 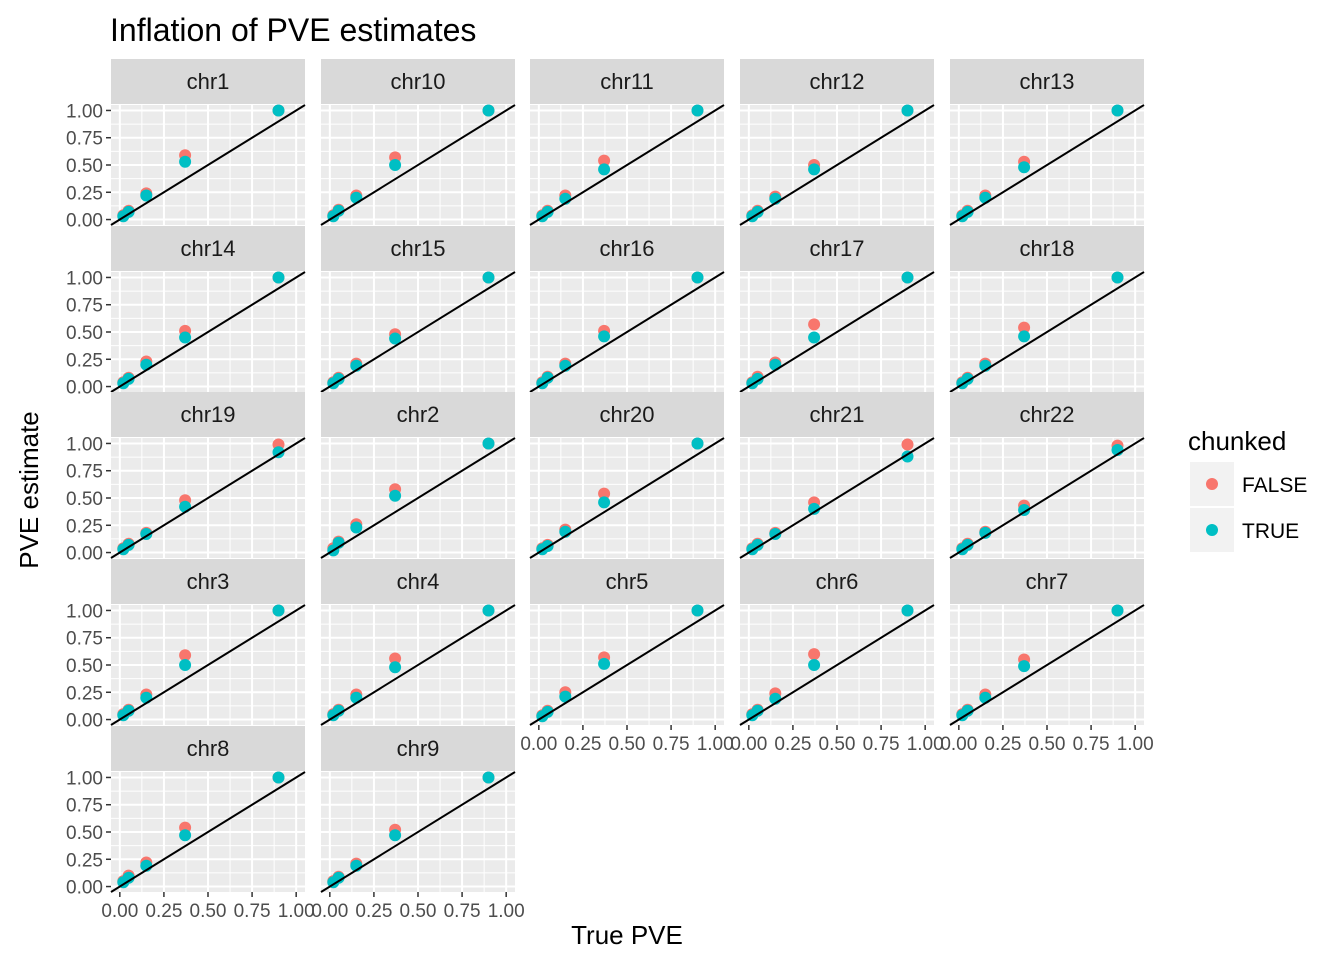 I want to click on facet-label: chr15, so click(x=417, y=248).